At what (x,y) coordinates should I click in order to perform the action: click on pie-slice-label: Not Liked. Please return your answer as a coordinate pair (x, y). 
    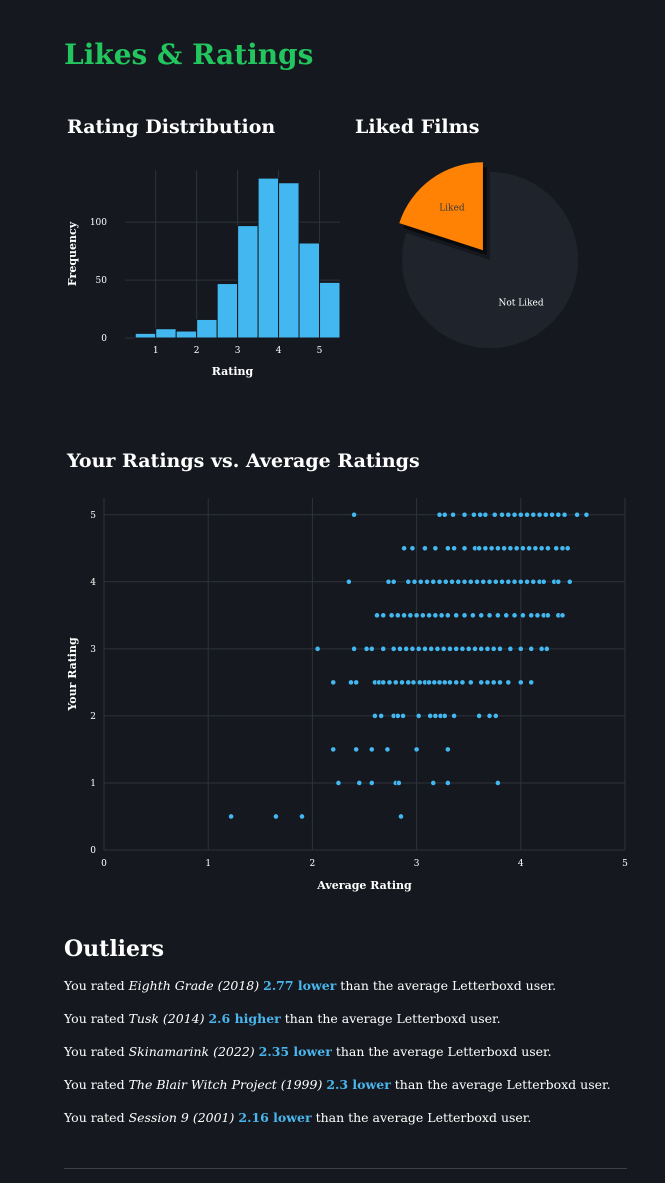
    Looking at the image, I should click on (520, 304).